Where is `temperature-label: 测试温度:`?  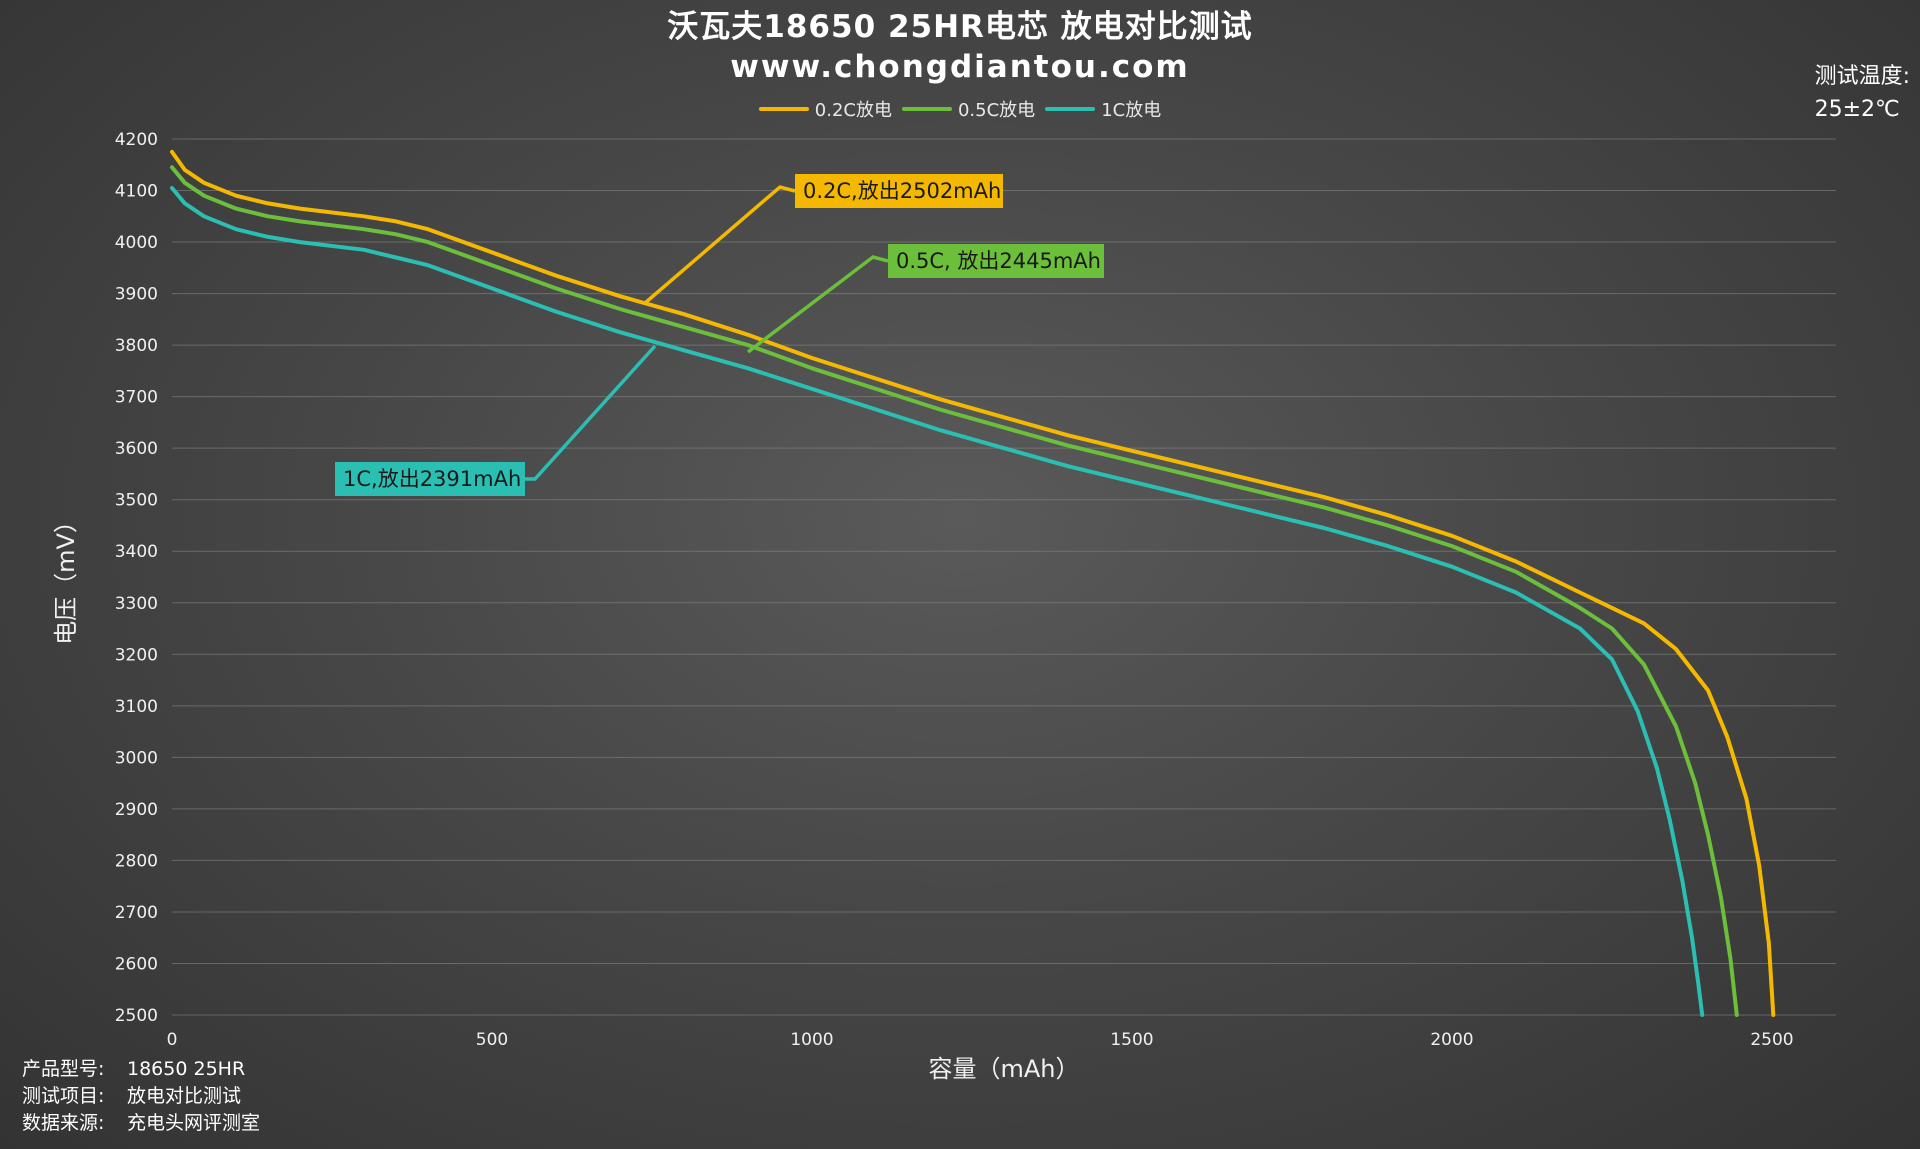
temperature-label: 测试温度: is located at coordinates (1862, 76).